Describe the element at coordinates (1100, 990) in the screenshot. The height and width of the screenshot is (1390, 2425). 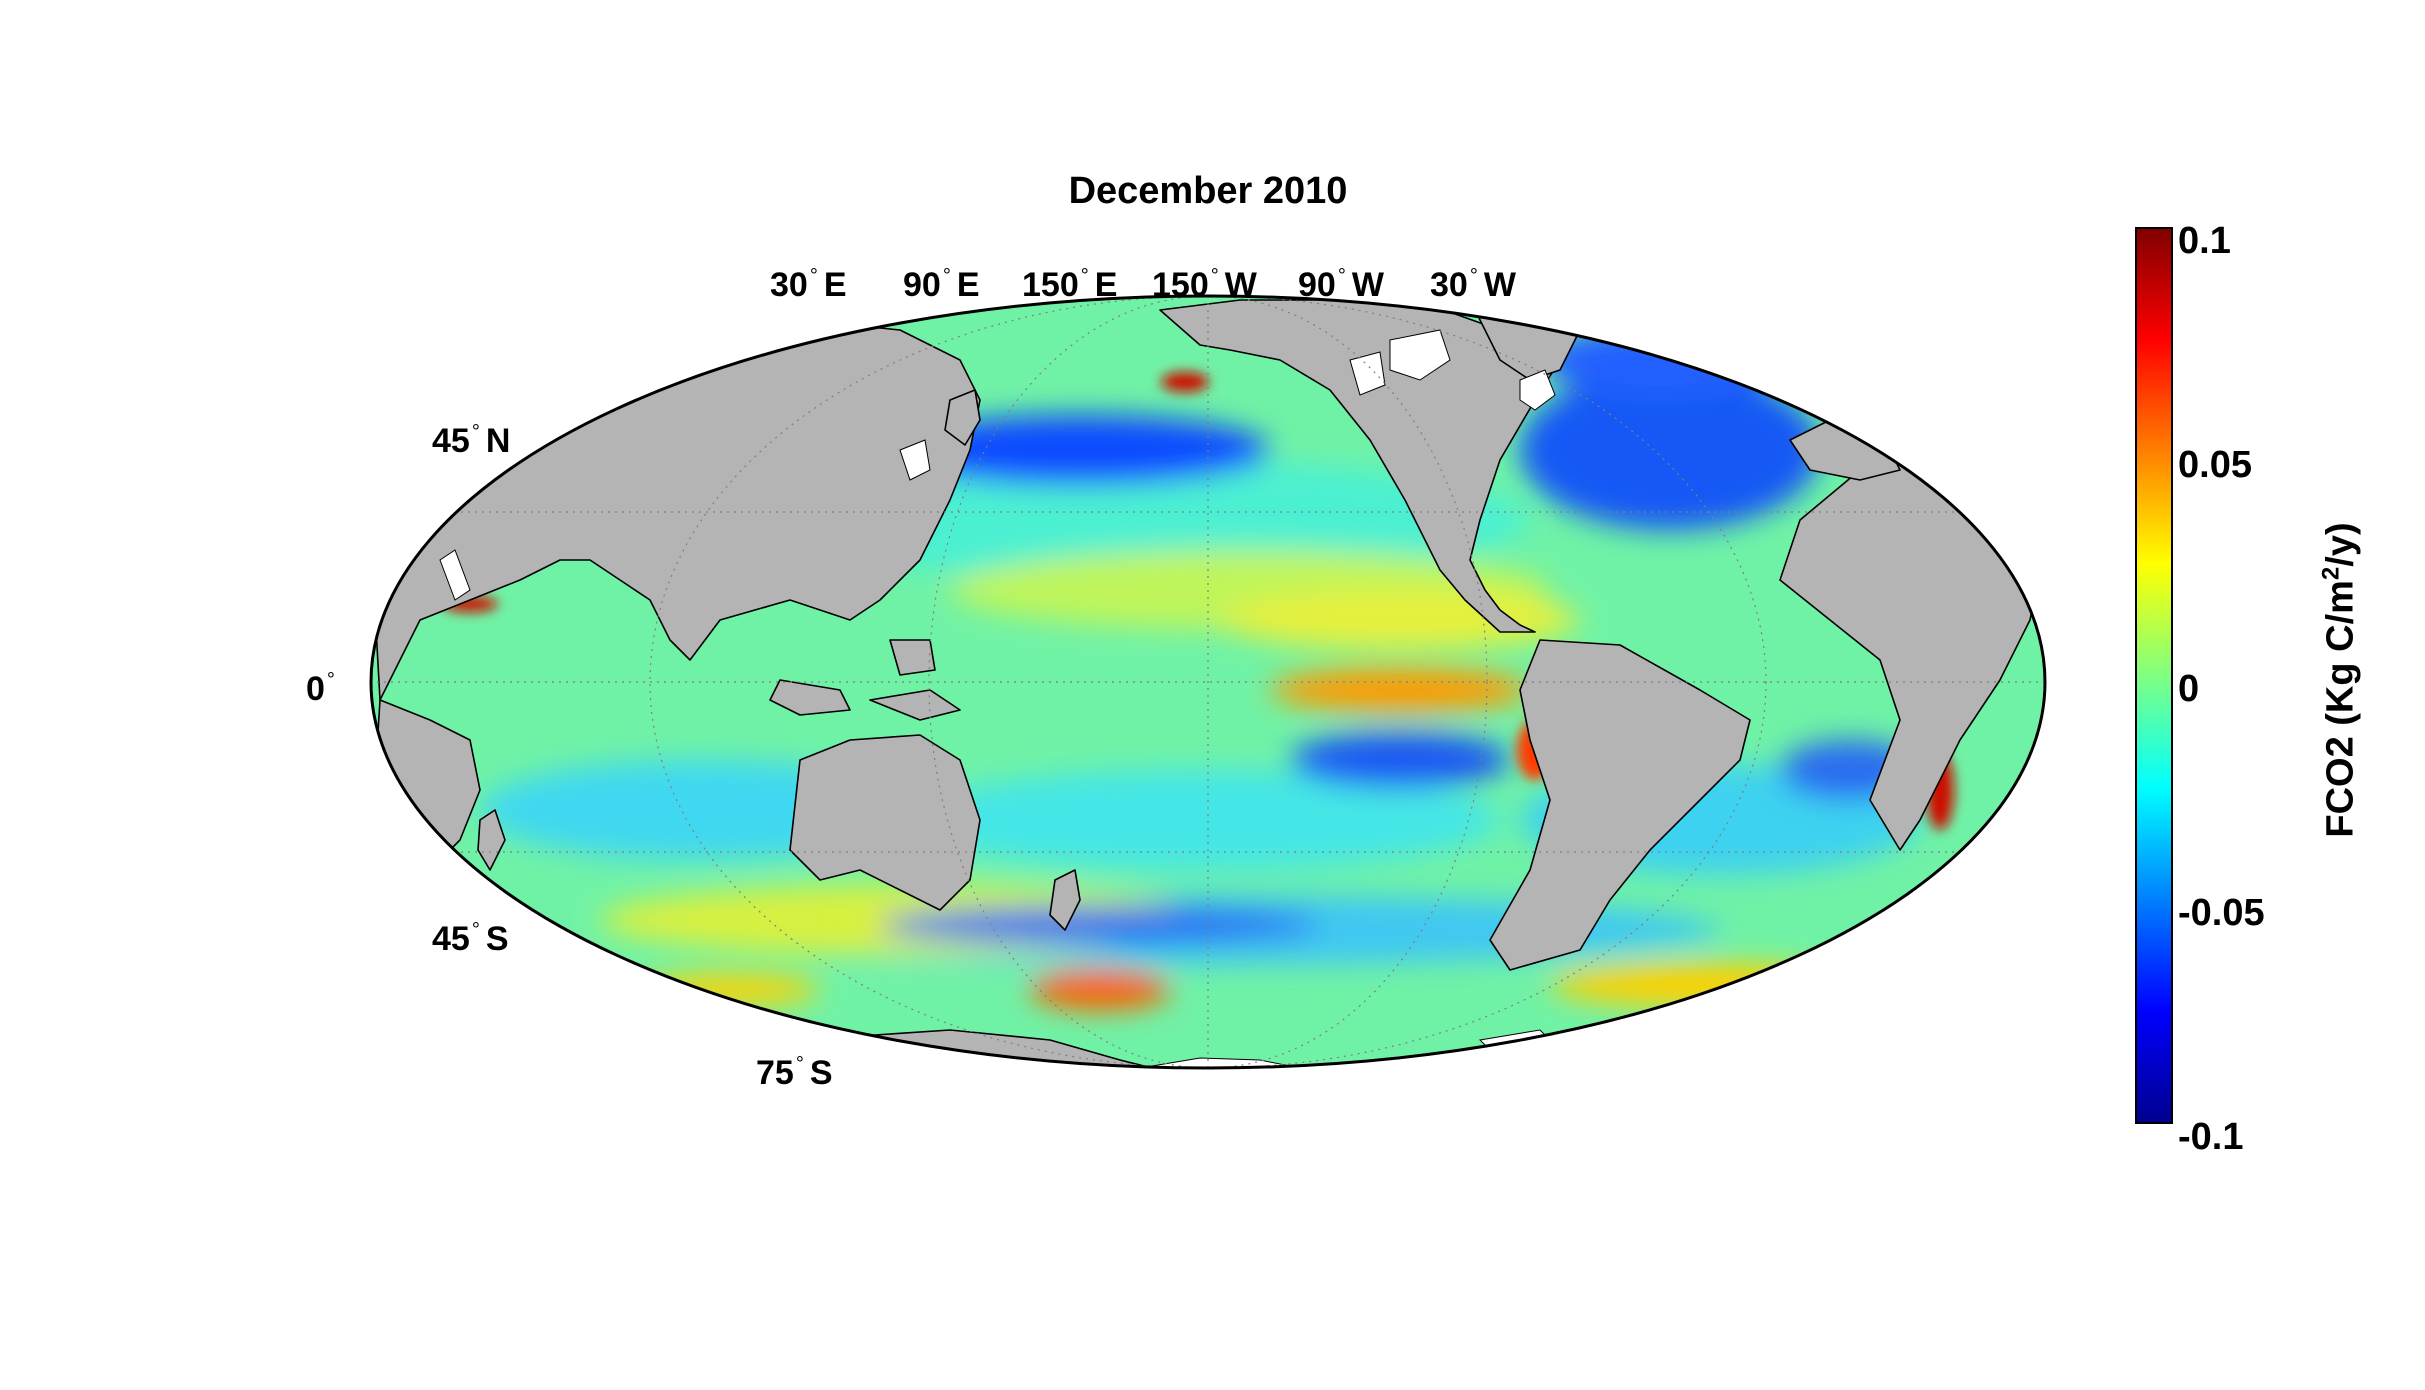
I see `anomaly-orange-southern` at that location.